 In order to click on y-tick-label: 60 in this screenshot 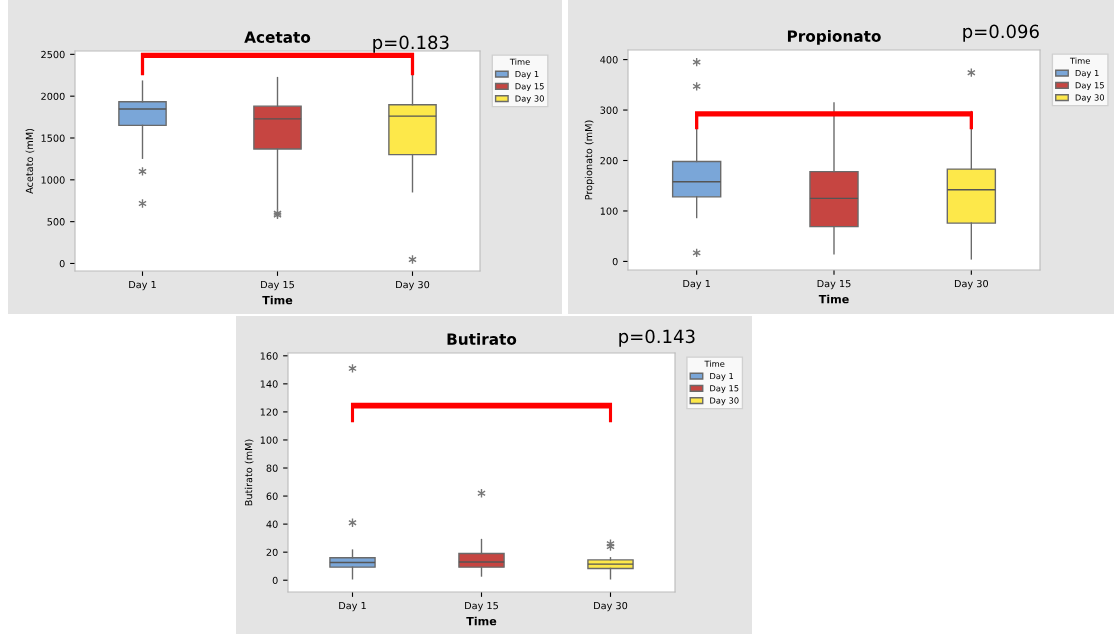, I will do `click(272, 496)`.